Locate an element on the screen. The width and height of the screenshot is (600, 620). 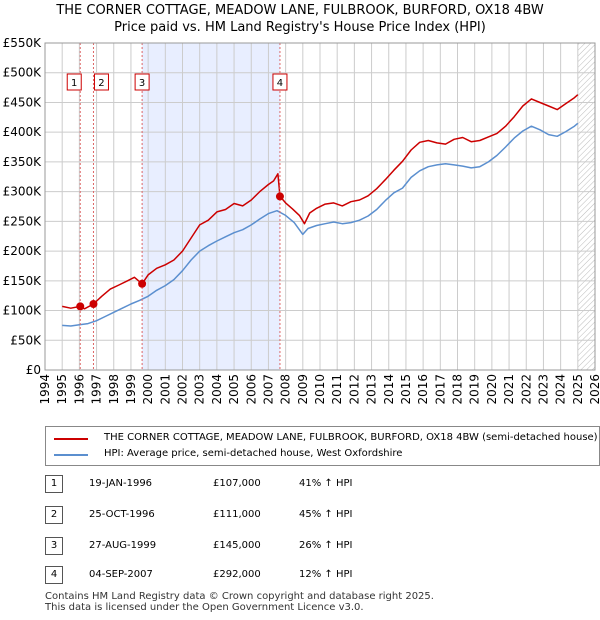
x-tick-label: 2006 is located at coordinates (251, 389).